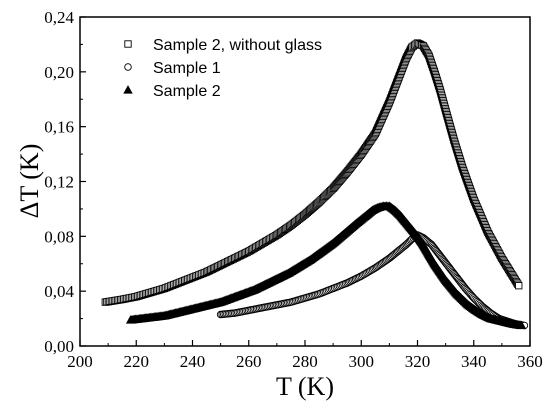 Image resolution: width=550 pixels, height=410 pixels. I want to click on legend-label: Sample 1, so click(187, 68).